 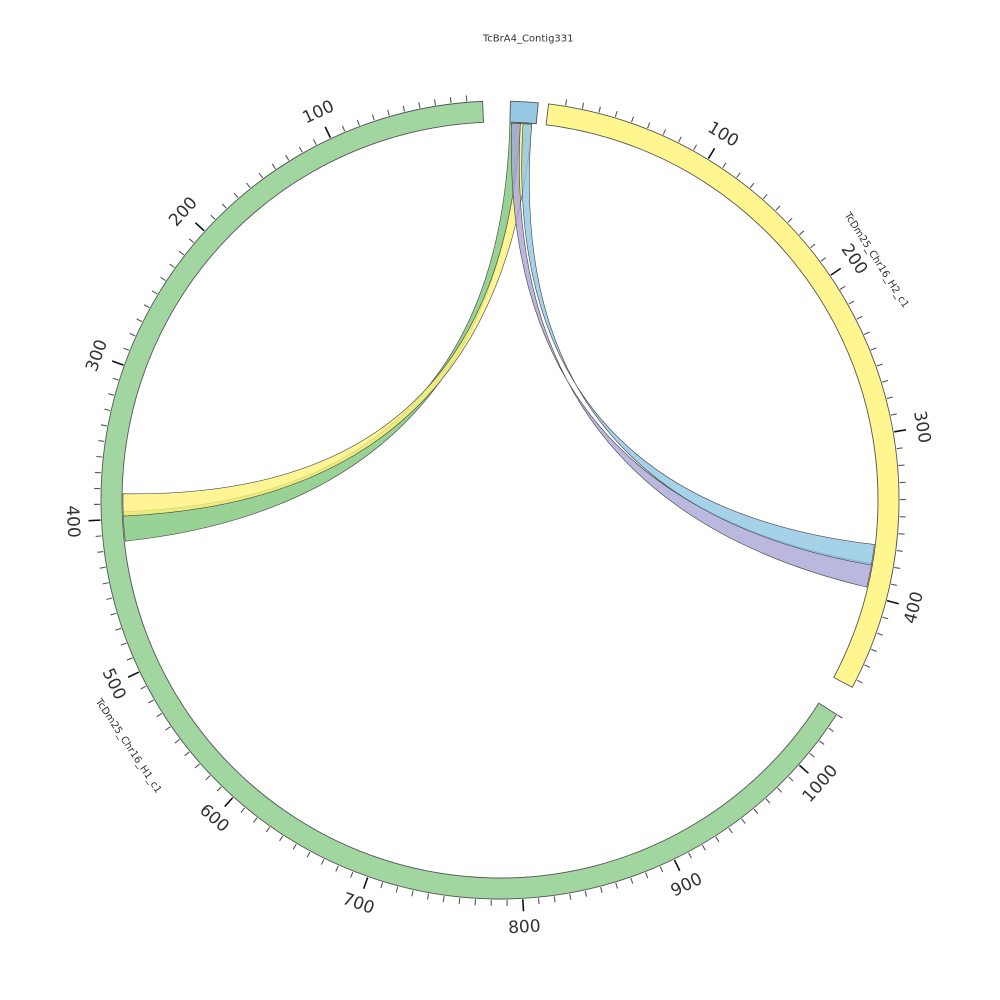 What do you see at coordinates (319, 112) in the screenshot?
I see `tick-label-h1: 100` at bounding box center [319, 112].